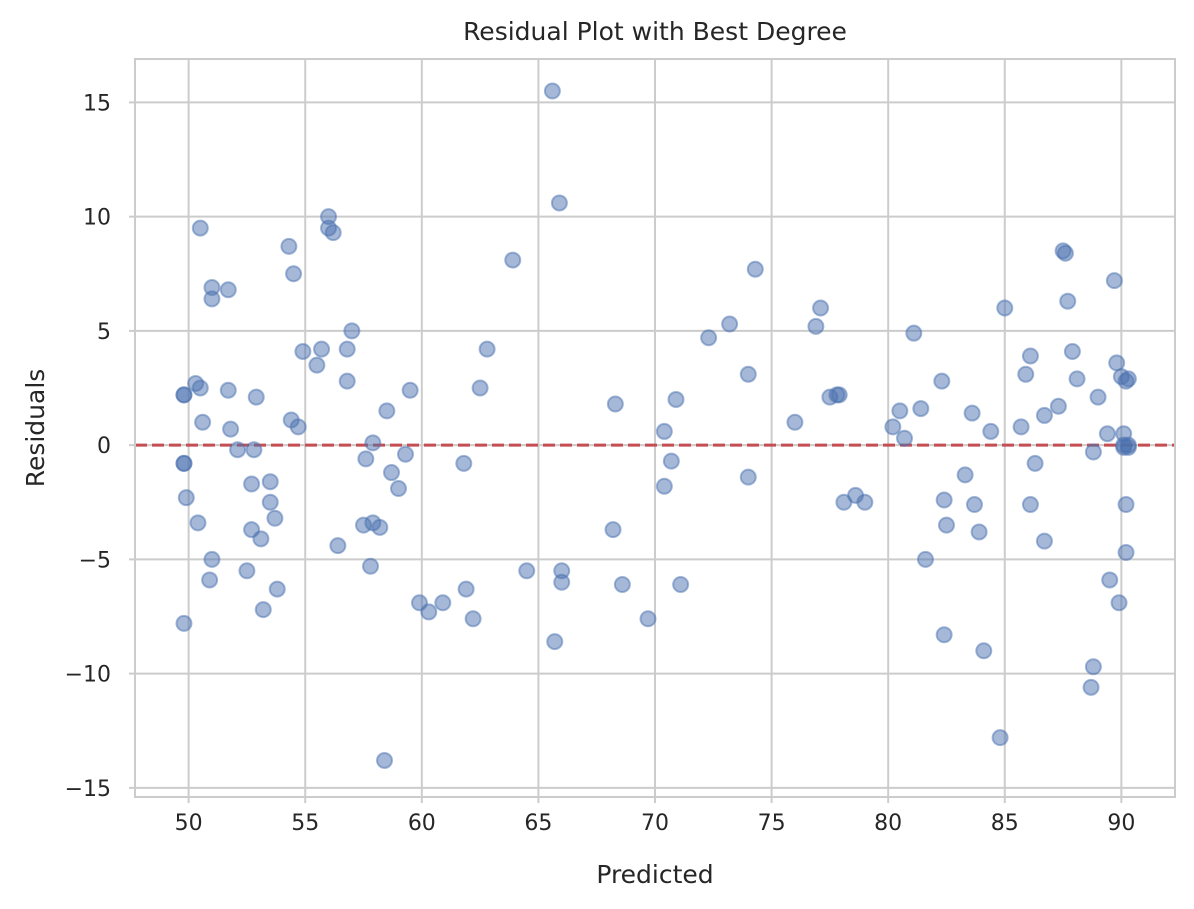  What do you see at coordinates (422, 823) in the screenshot?
I see `x-tick-label: 60` at bounding box center [422, 823].